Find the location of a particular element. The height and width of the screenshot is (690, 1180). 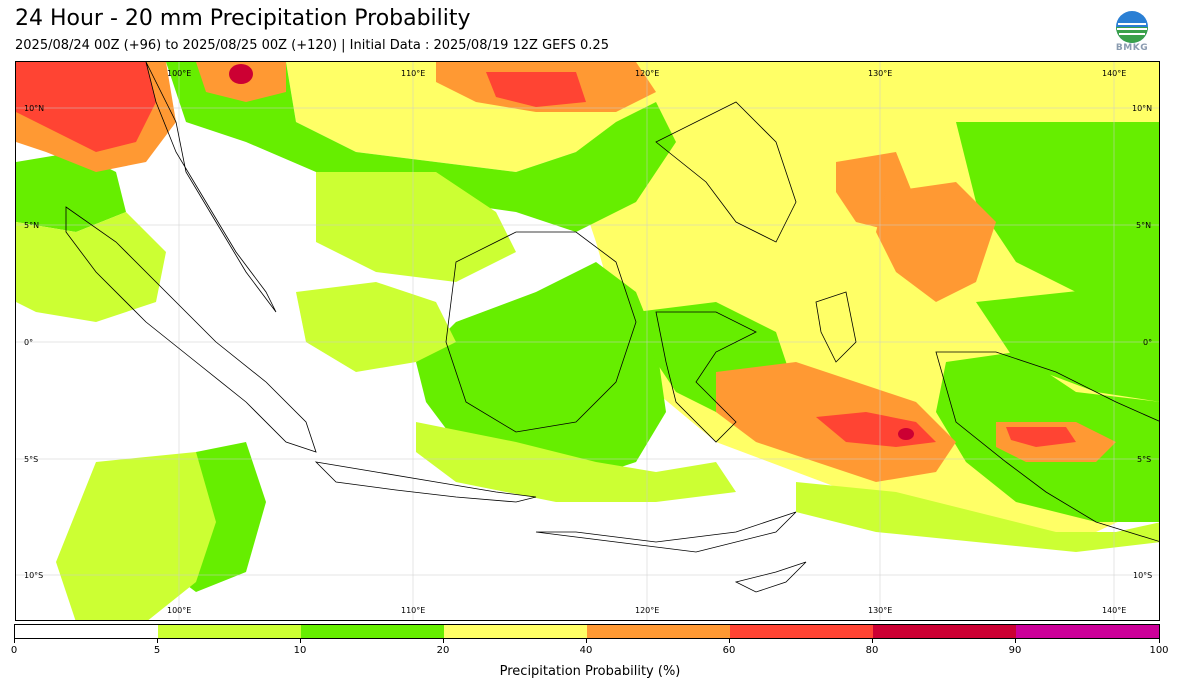

colorbar-tick-label: 5 is located at coordinates (157, 650).